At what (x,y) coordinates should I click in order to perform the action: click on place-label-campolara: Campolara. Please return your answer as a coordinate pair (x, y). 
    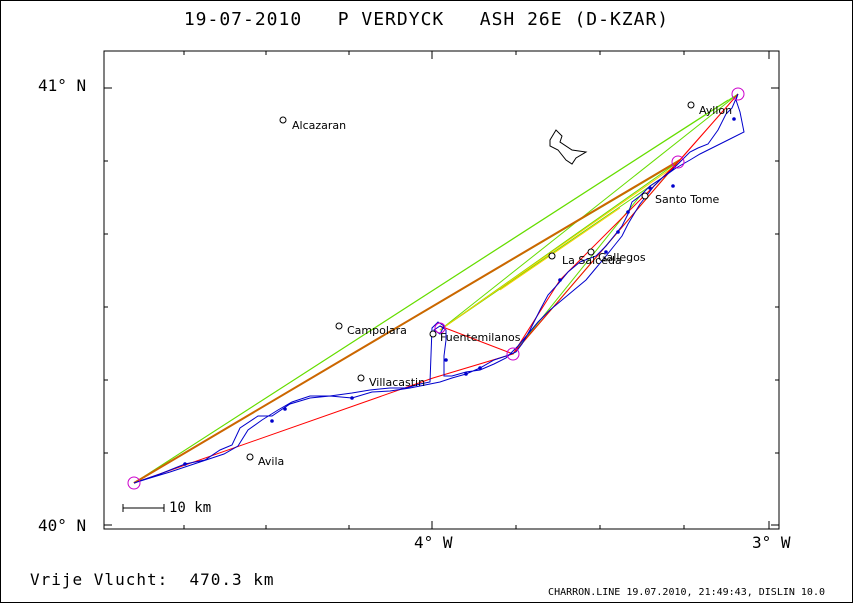
    Looking at the image, I should click on (377, 330).